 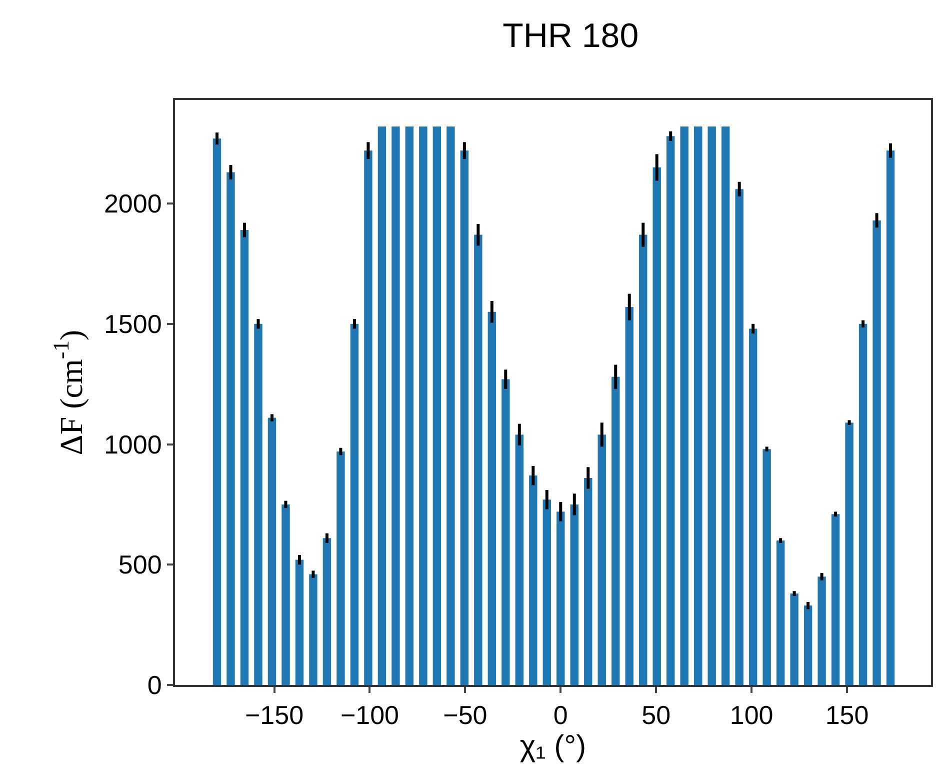 I want to click on x-tick-label: 100, so click(x=752, y=715).